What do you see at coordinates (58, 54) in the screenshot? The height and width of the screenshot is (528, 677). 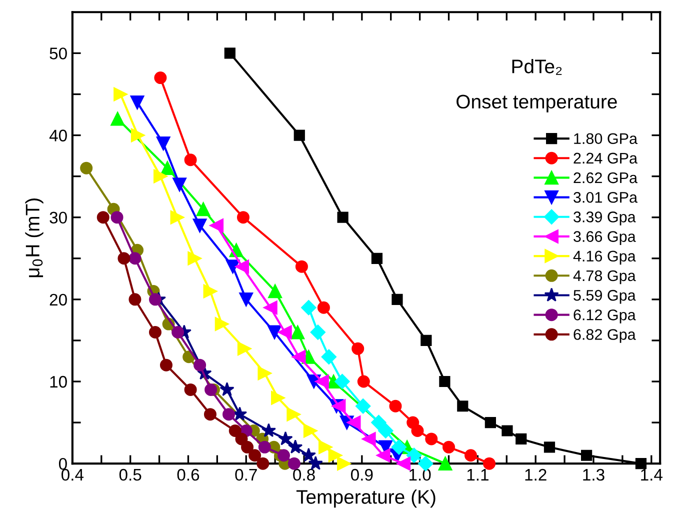 I see `y-tick-label: 50` at bounding box center [58, 54].